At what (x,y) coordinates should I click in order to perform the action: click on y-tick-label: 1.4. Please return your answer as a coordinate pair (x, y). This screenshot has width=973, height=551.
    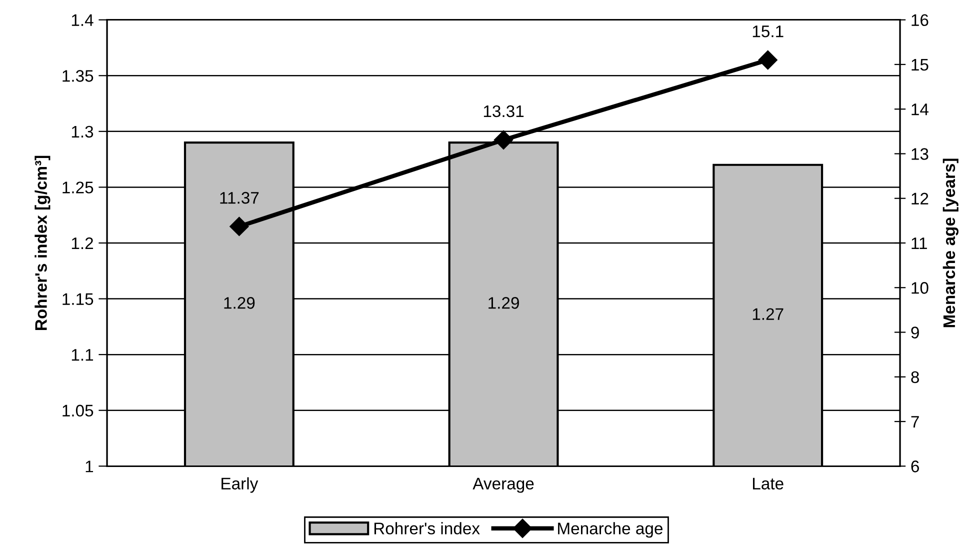
    Looking at the image, I should click on (83, 20).